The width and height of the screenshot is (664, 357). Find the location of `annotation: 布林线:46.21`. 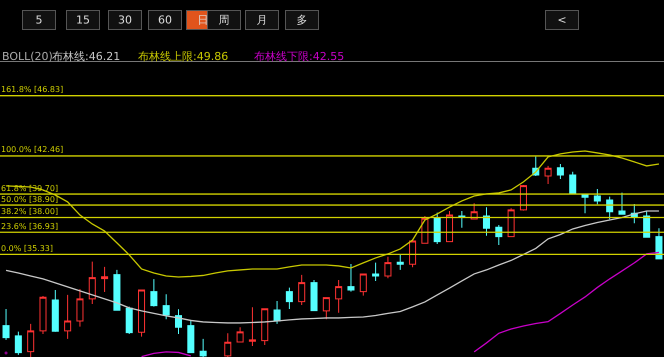

annotation: 布林线:46.21 is located at coordinates (86, 56).